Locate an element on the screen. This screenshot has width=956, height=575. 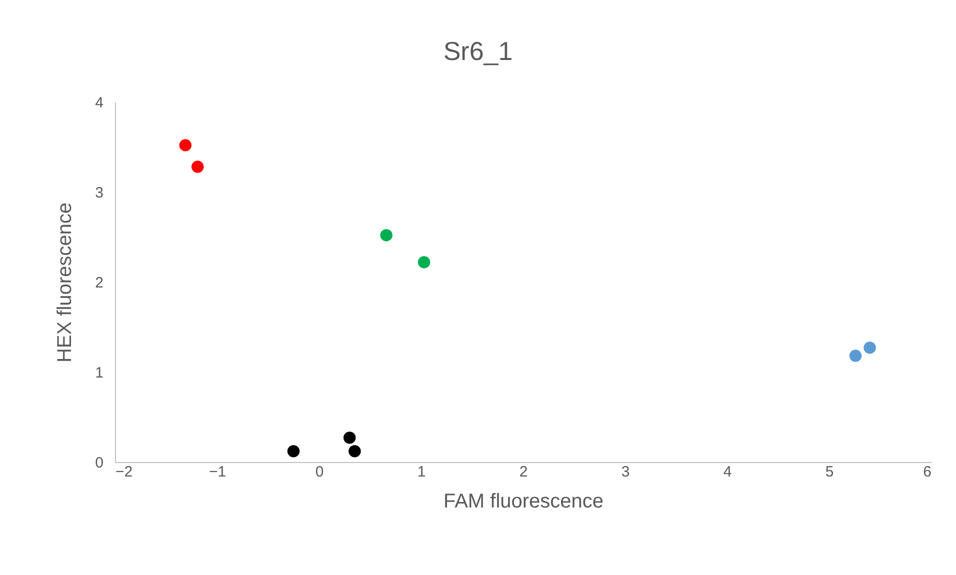
x-tick-label: 6 is located at coordinates (927, 472).